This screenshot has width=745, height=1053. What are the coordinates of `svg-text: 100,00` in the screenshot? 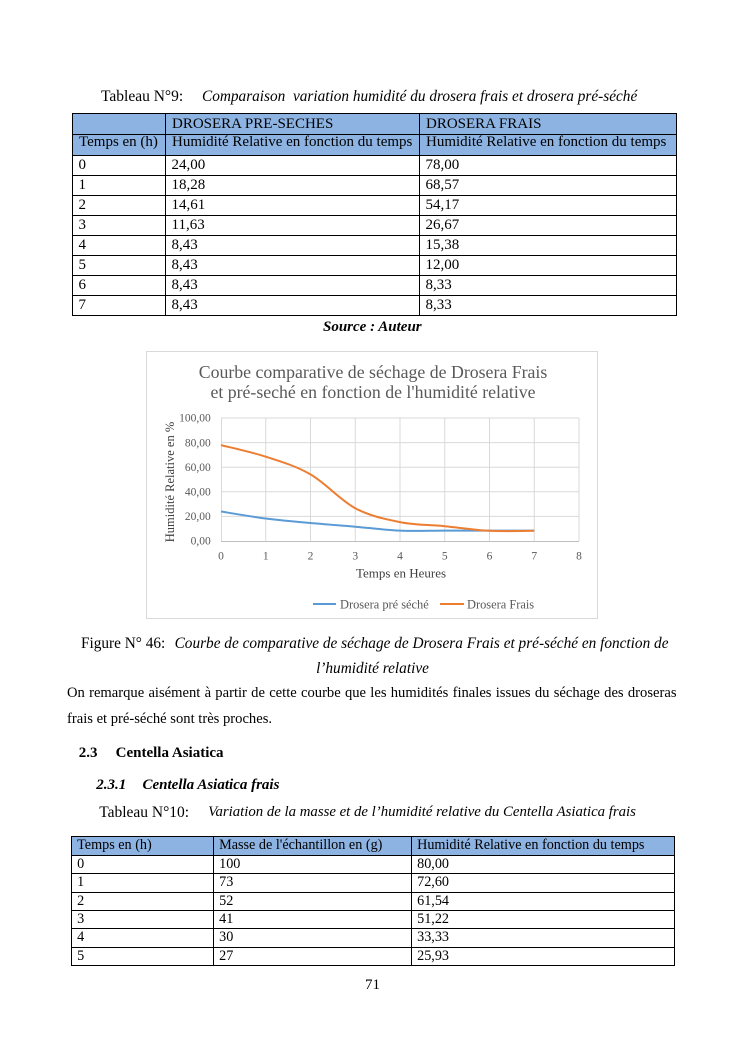 It's located at (195, 419).